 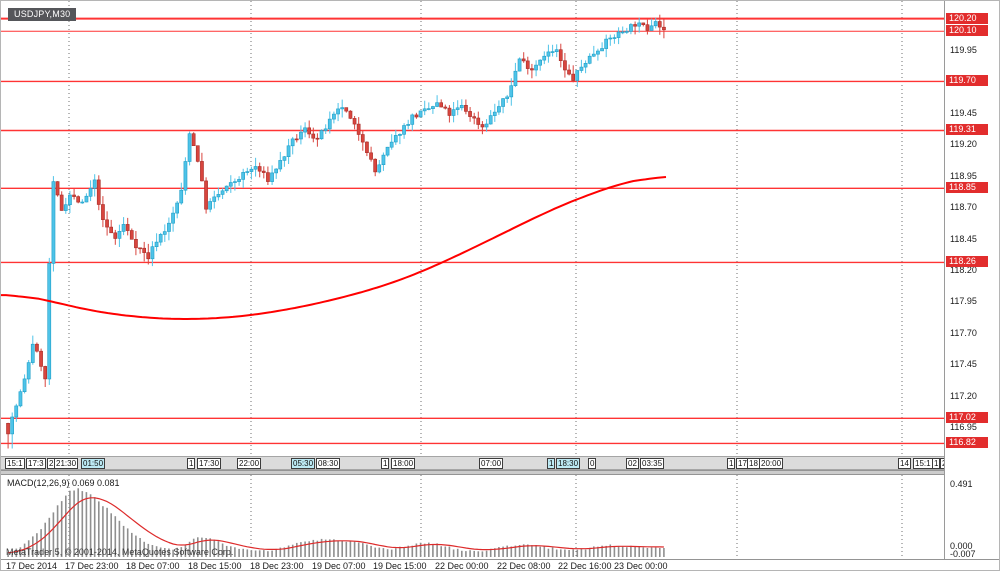 I want to click on time-marker: 18:30, so click(x=568, y=463).